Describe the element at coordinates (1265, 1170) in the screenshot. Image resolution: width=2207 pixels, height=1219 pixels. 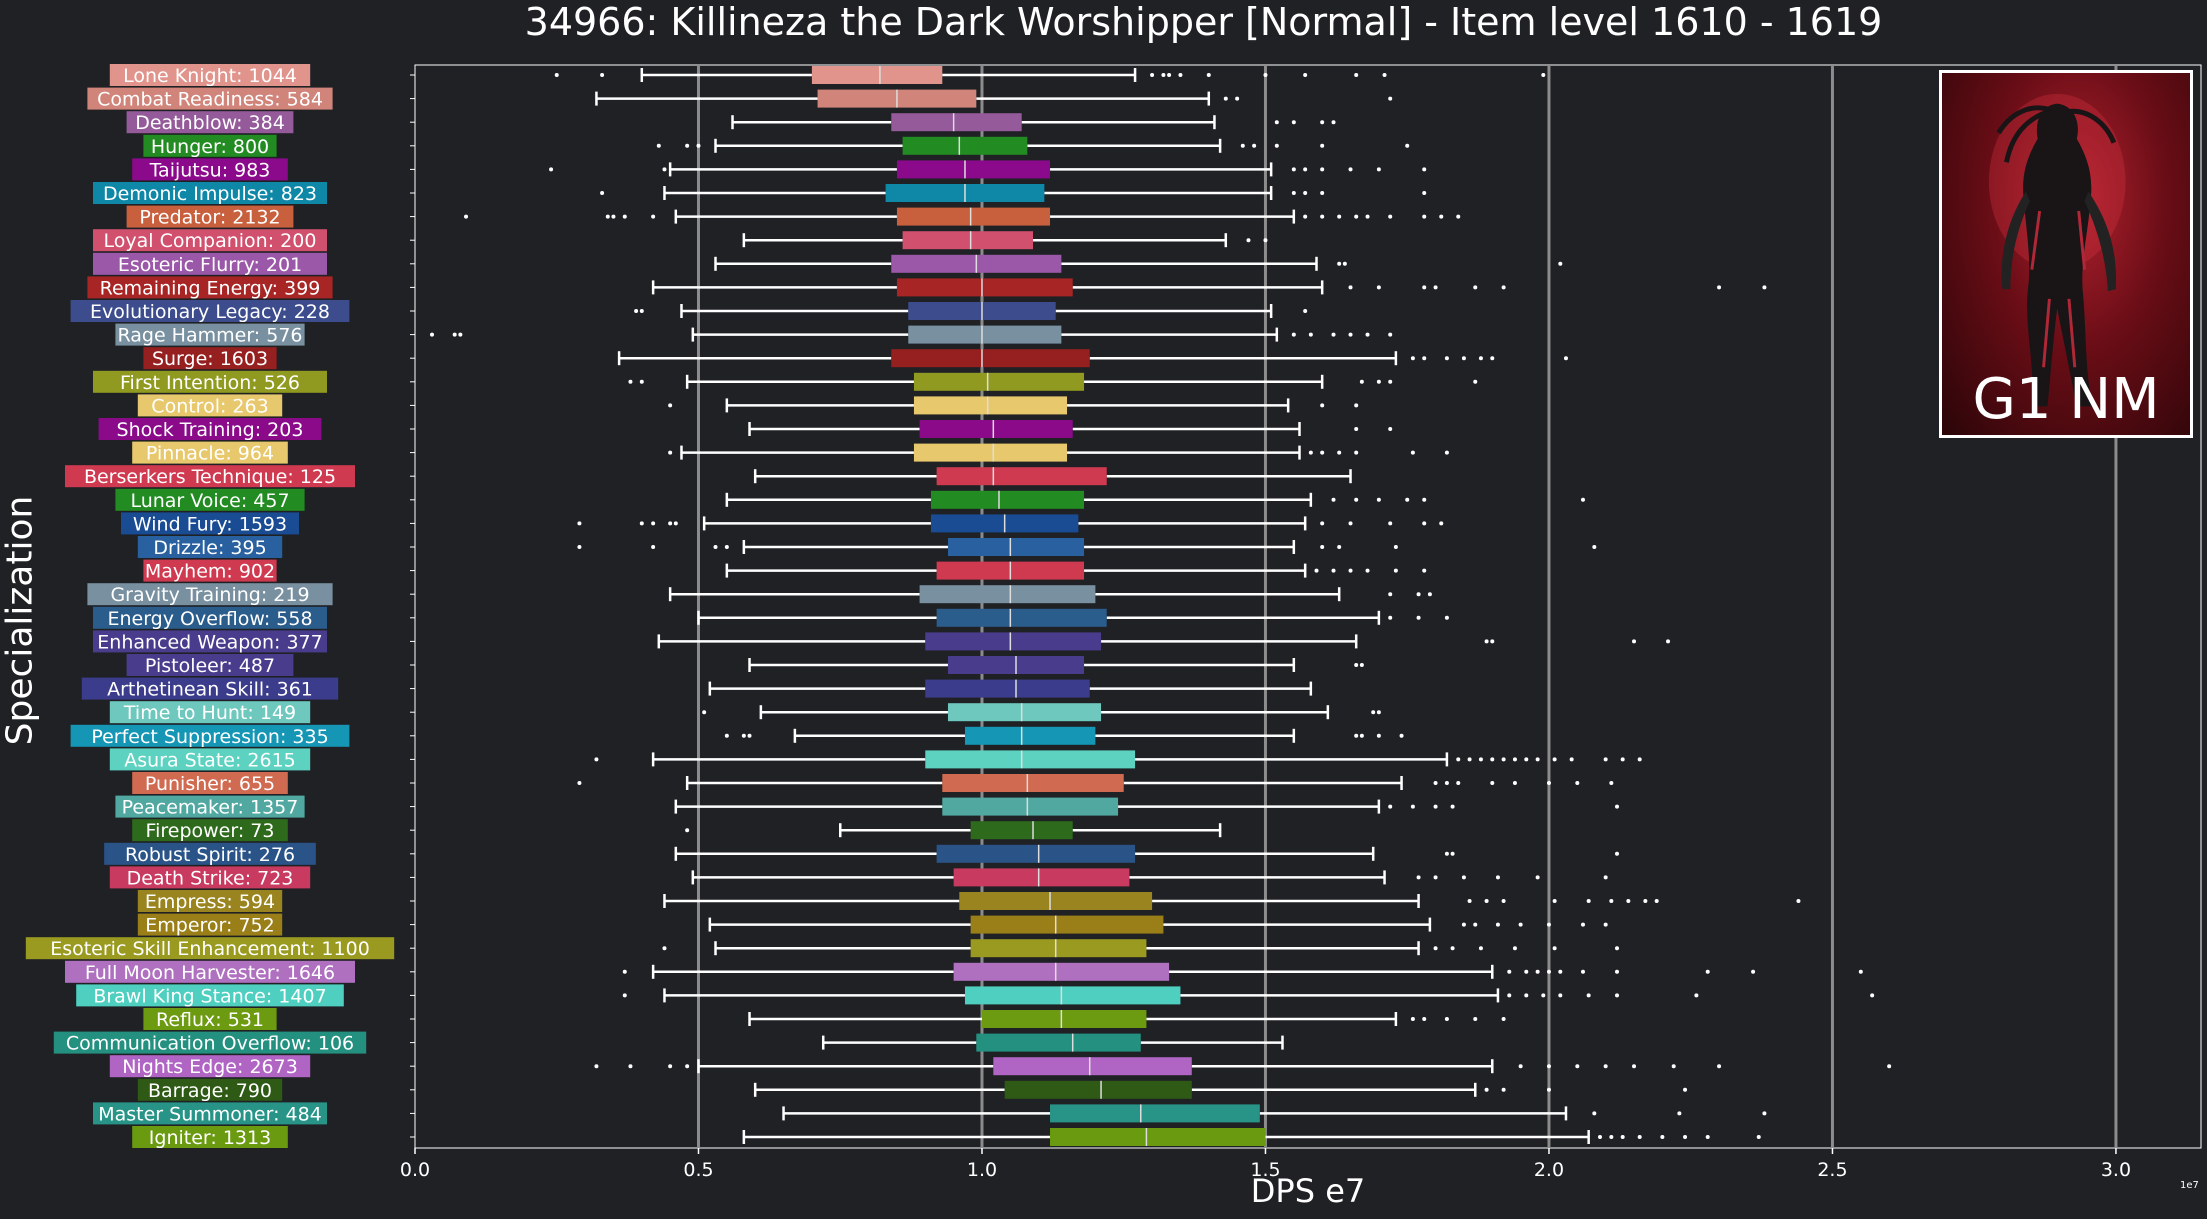
I see `x-tick-label: 1.5` at that location.